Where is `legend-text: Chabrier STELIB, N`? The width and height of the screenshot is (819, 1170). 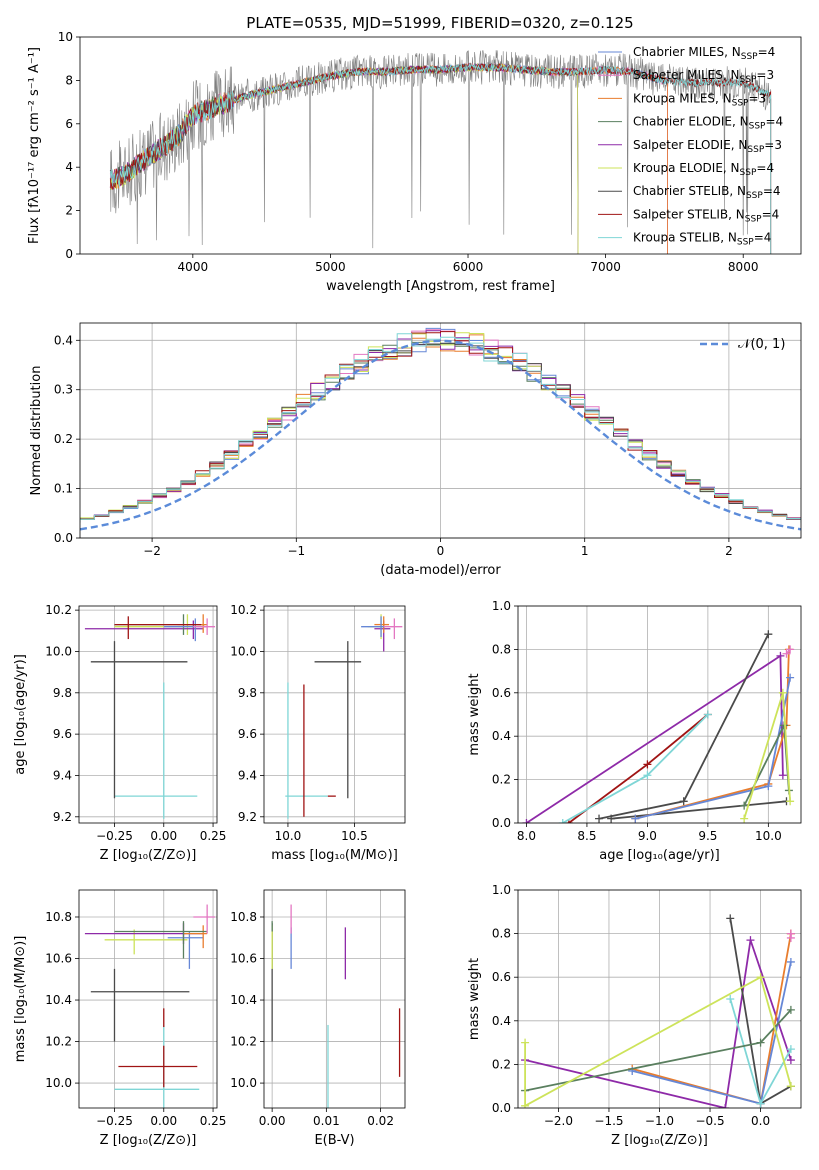
legend-text: Chabrier STELIB, N is located at coordinates (689, 191).